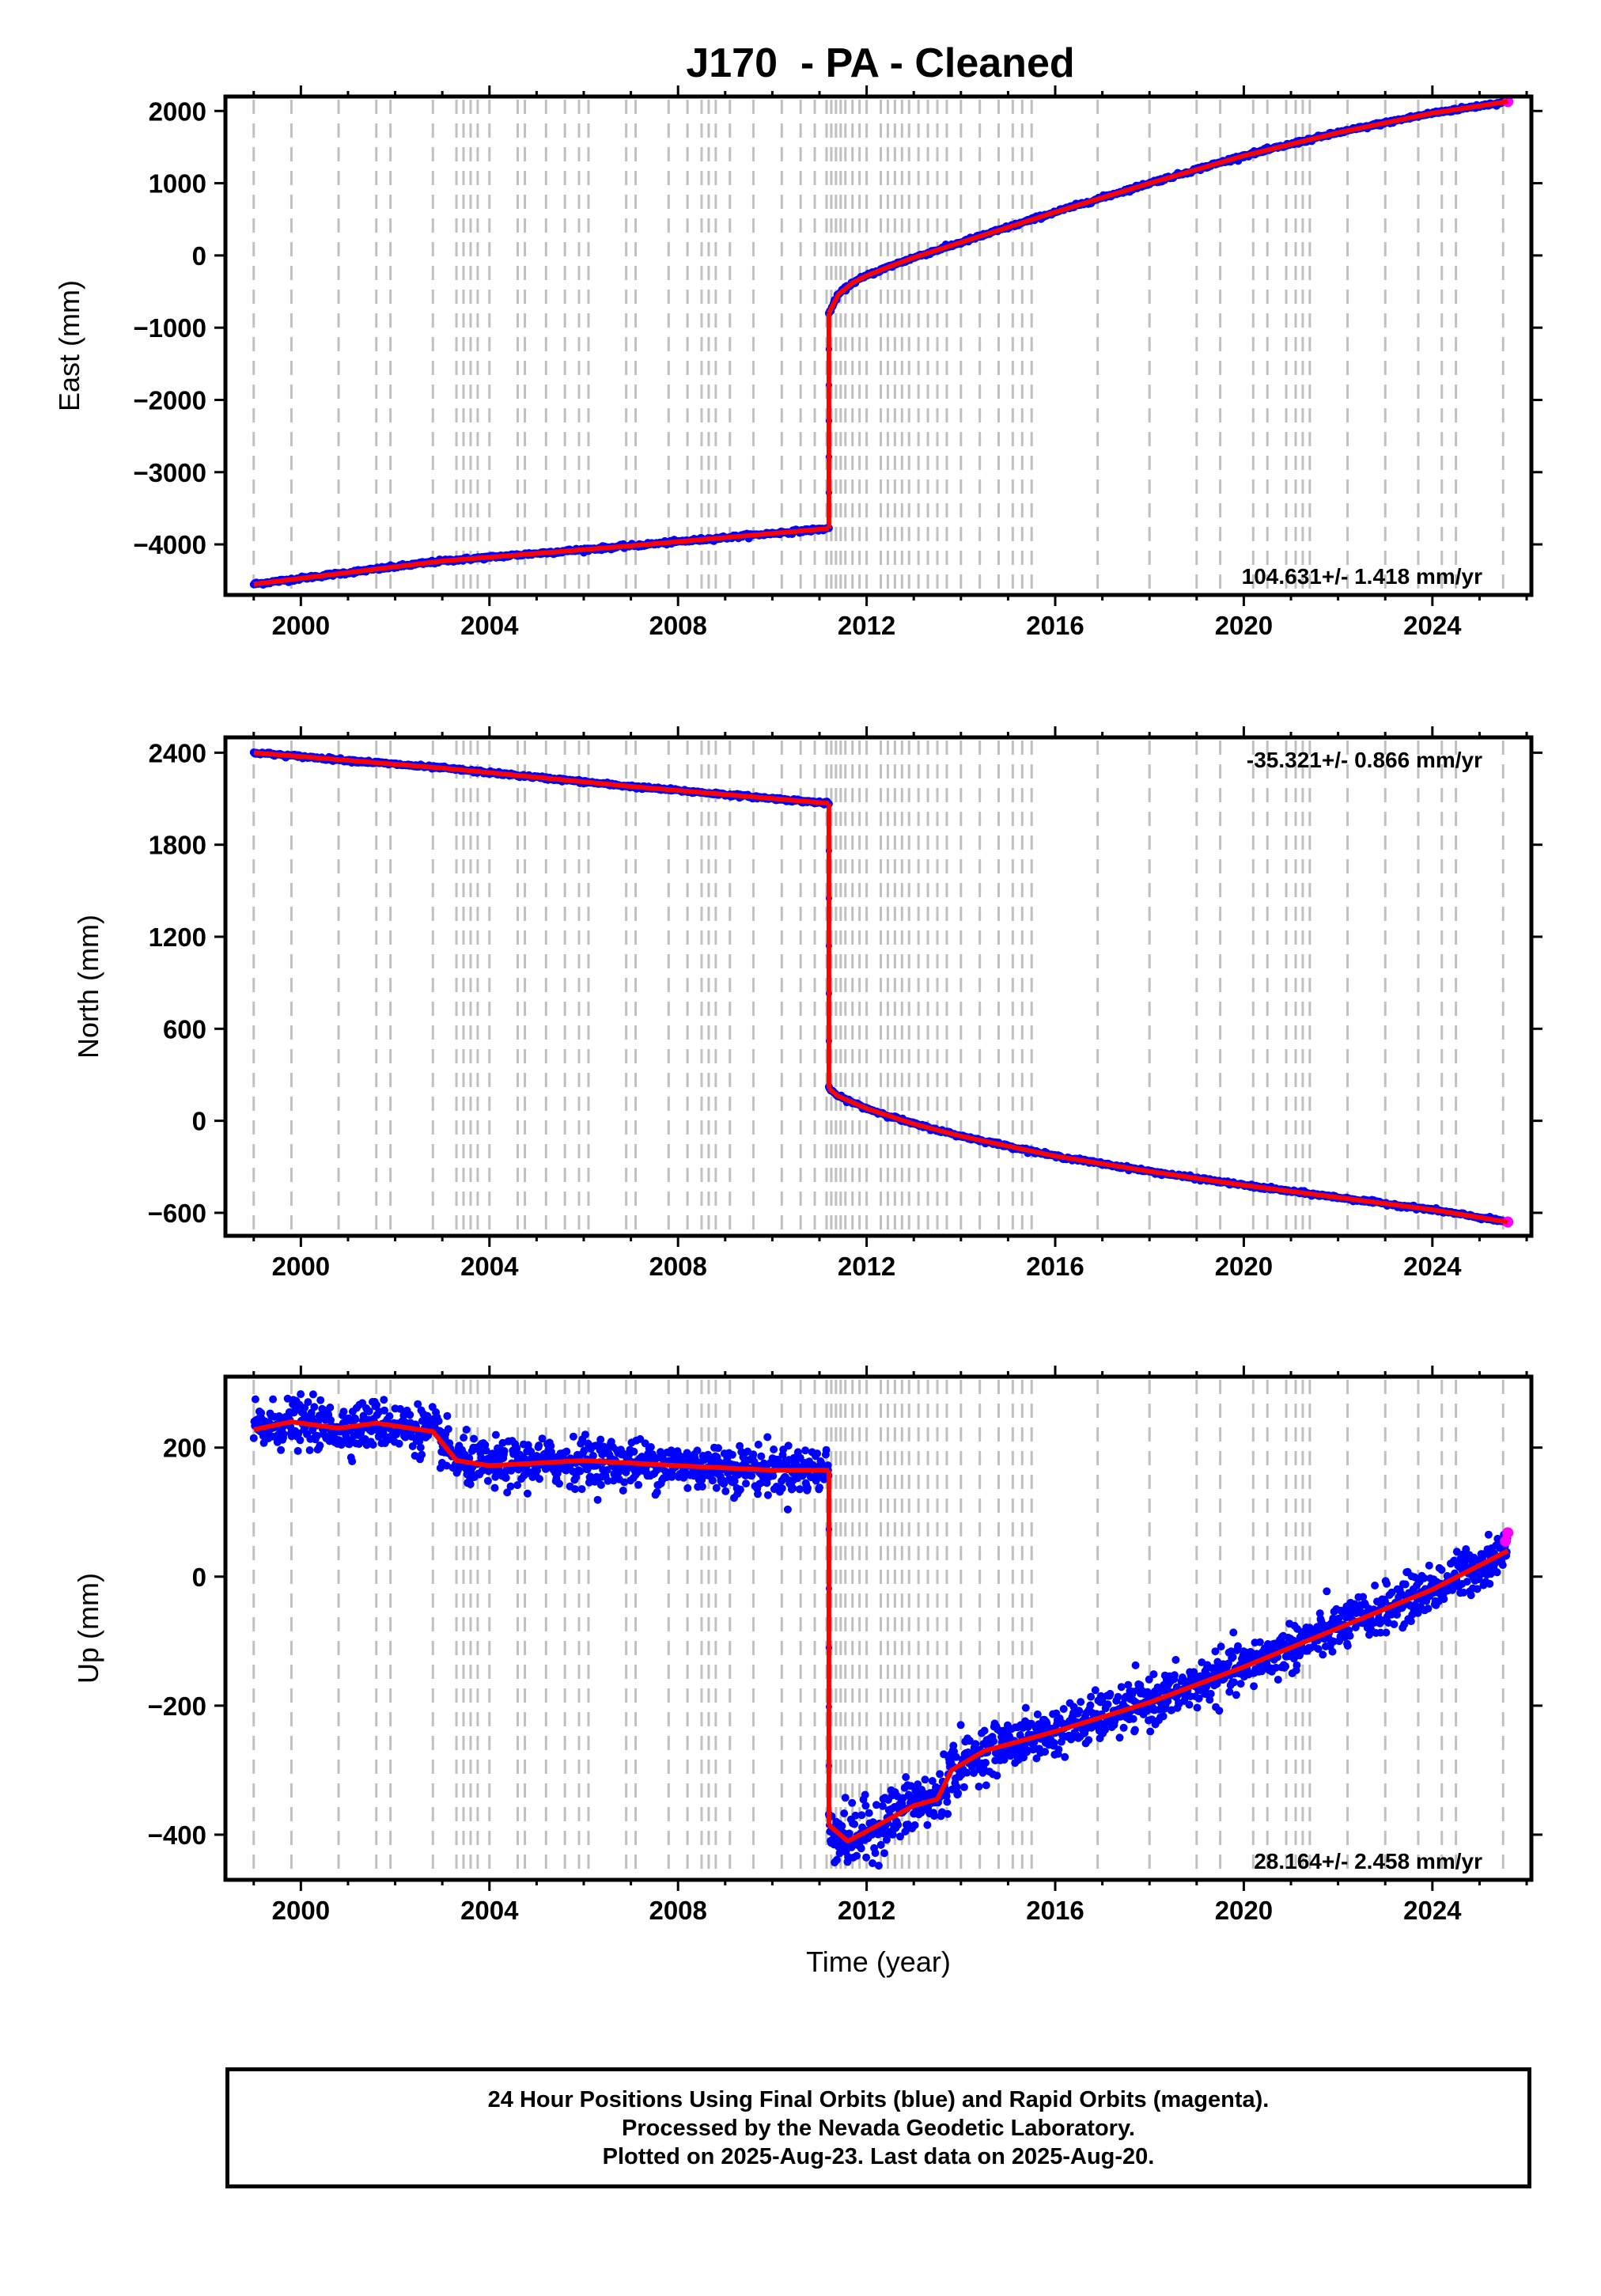 The height and width of the screenshot is (2296, 1601). Describe the element at coordinates (199, 256) in the screenshot. I see `east-y-tick-label: 0` at that location.